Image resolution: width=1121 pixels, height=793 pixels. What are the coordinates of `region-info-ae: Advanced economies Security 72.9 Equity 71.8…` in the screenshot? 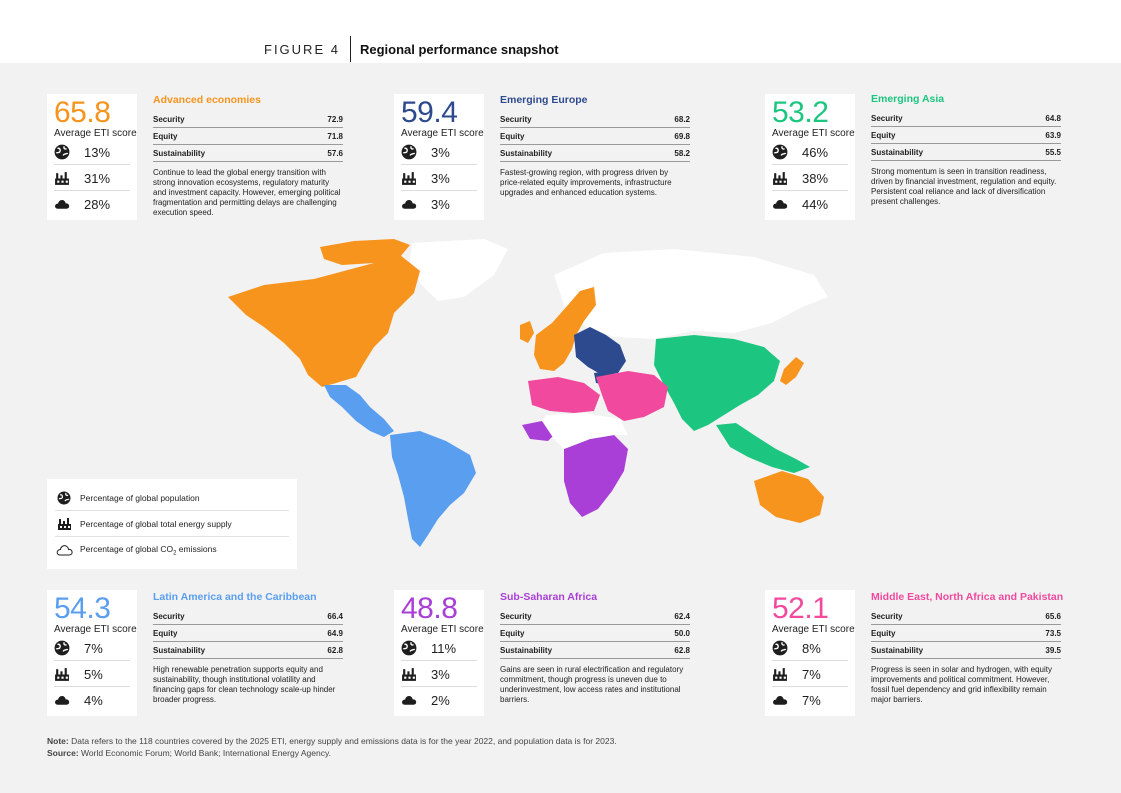 It's located at (248, 156).